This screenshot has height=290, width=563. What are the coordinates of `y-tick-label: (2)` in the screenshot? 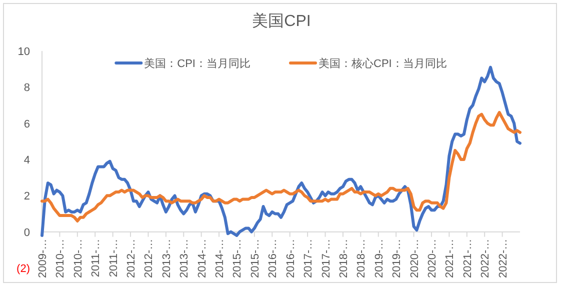 It's located at (23, 269).